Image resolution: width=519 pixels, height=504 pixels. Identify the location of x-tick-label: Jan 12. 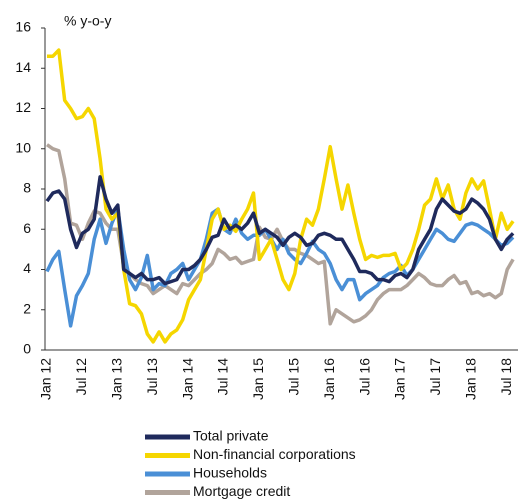
(46, 379).